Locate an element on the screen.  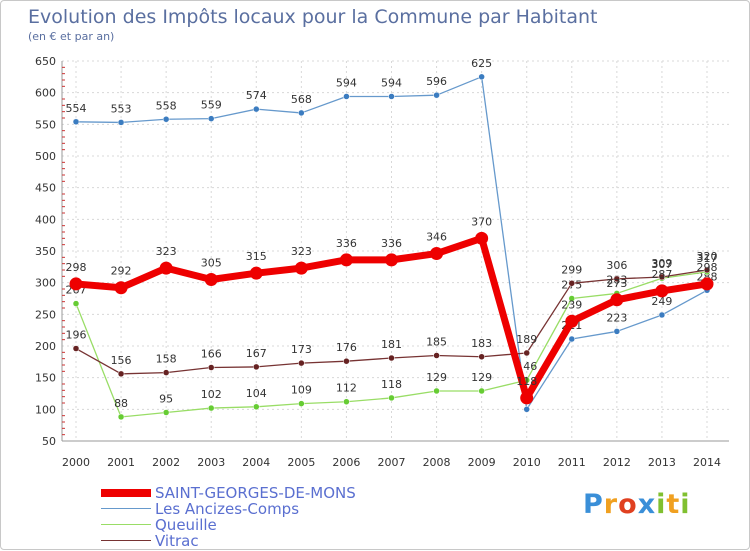
y-tick-label: 600 is located at coordinates (45, 93).